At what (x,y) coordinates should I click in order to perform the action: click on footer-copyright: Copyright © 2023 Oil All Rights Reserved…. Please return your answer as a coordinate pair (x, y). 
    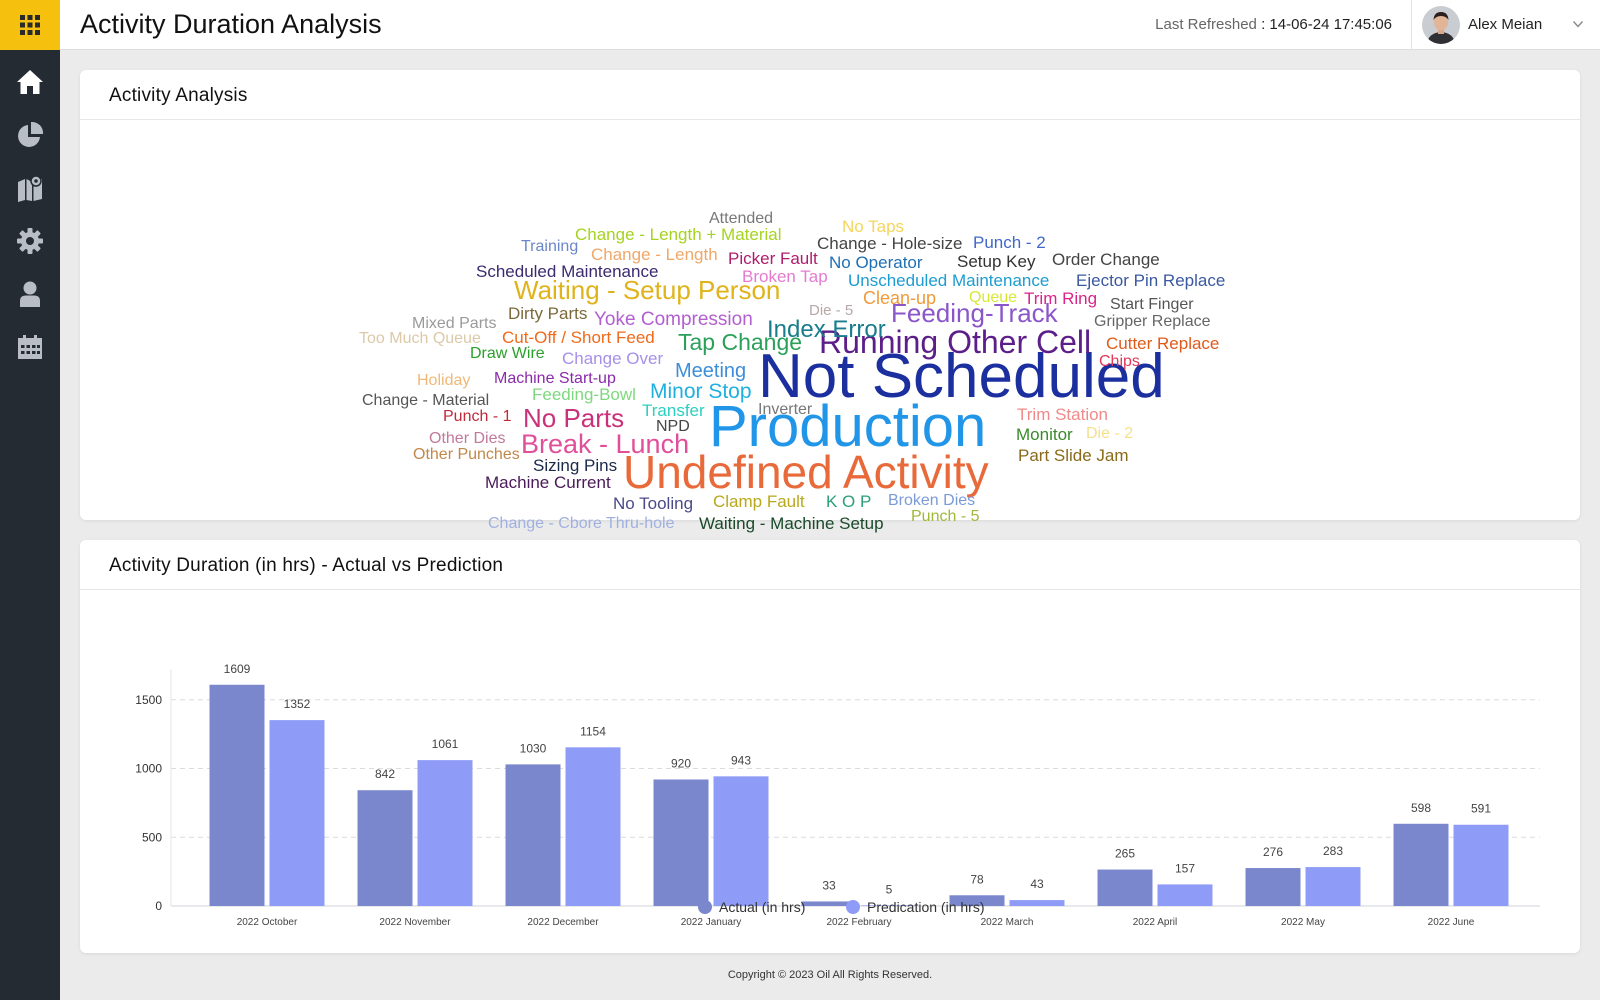
    Looking at the image, I should click on (830, 975).